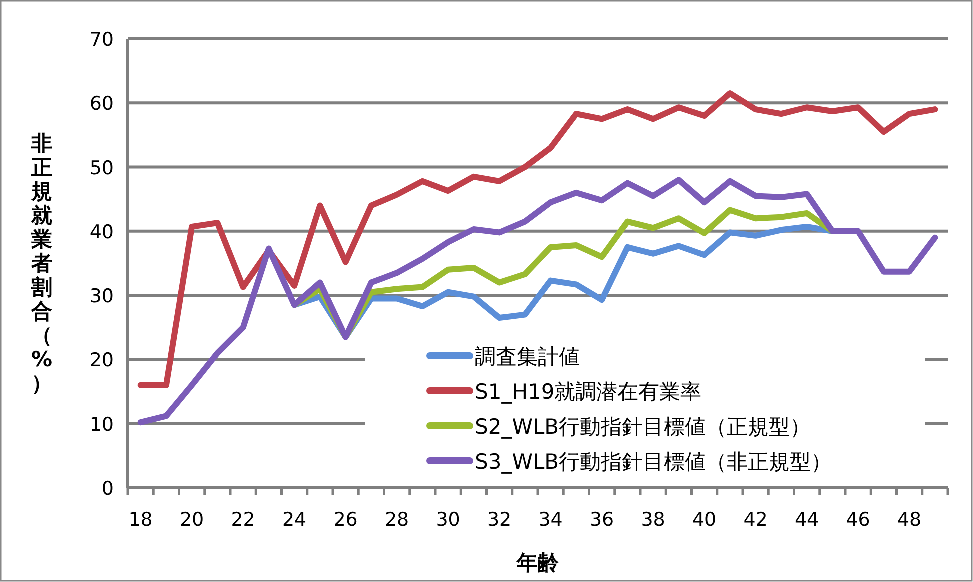 This screenshot has width=973, height=582. Describe the element at coordinates (102, 104) in the screenshot. I see `y-tick-label: 60` at that location.